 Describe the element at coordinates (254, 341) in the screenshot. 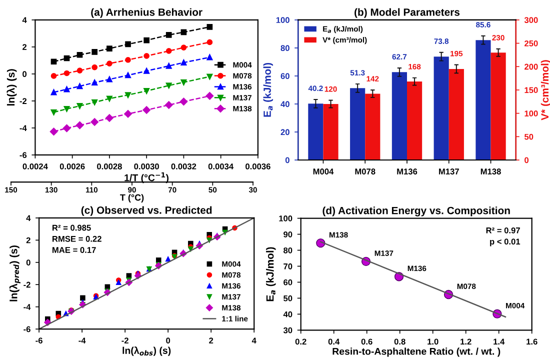

I see `x-tick-label: 4` at that location.